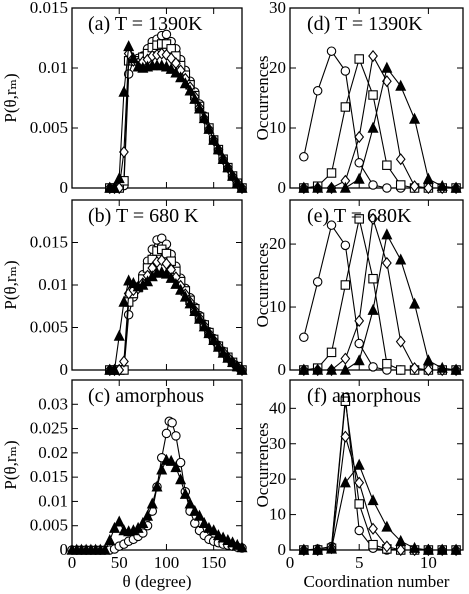 This screenshot has width=469, height=594. What do you see at coordinates (214, 562) in the screenshot?
I see `x-tick-label: 150` at bounding box center [214, 562].